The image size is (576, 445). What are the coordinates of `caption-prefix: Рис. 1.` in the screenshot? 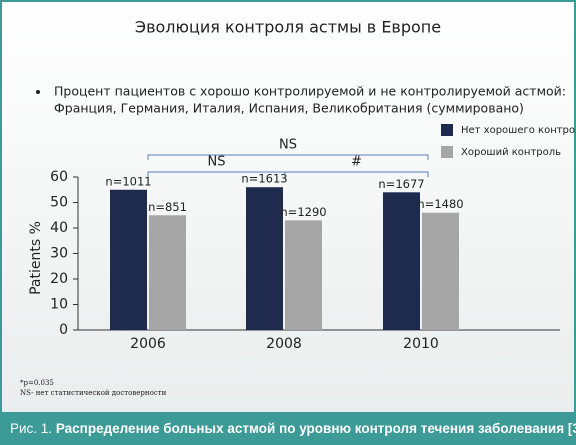 It's located at (31, 428).